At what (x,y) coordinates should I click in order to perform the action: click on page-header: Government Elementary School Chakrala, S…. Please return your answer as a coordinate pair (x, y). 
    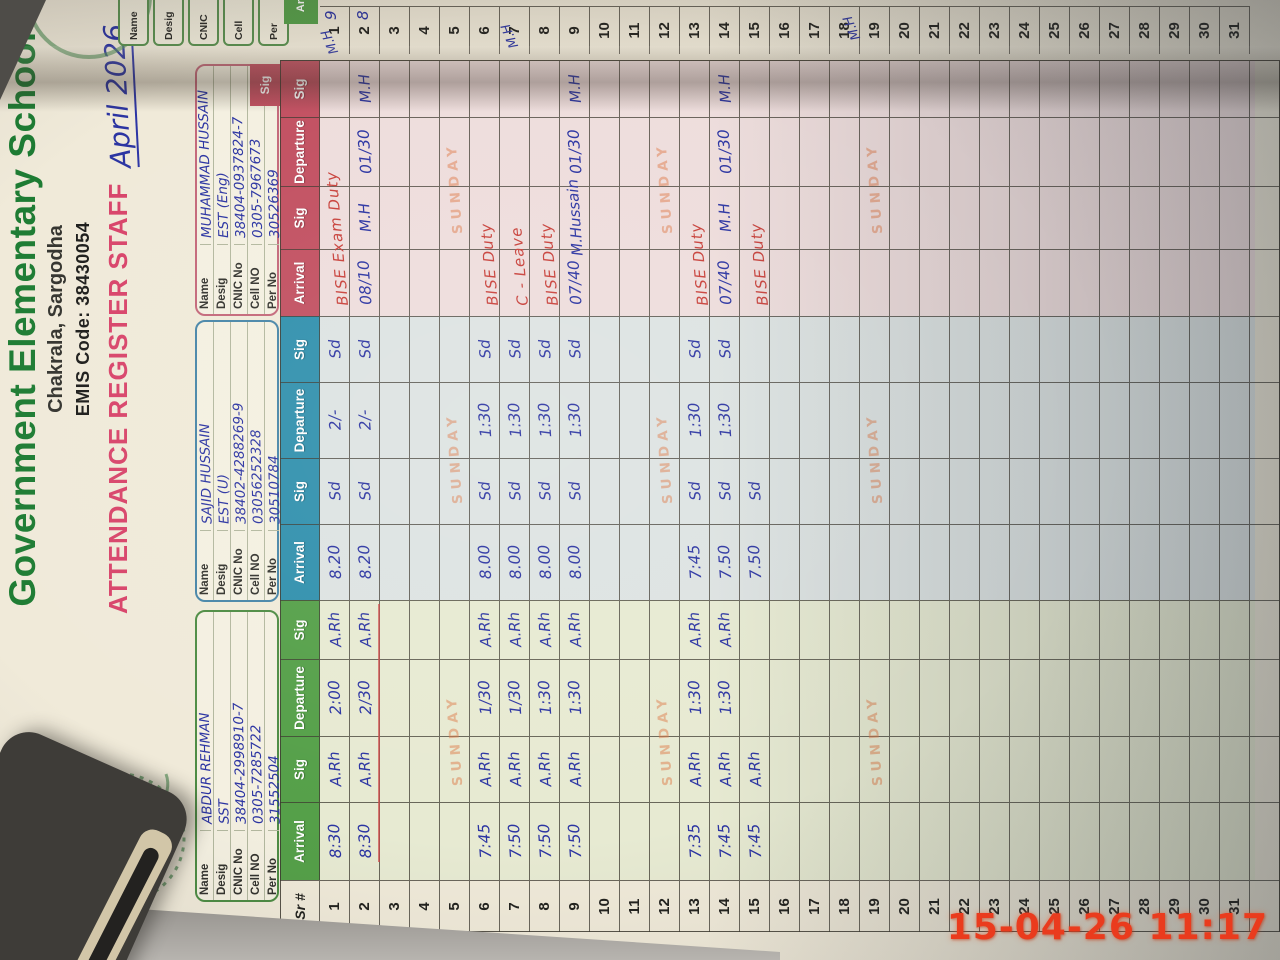
    Looking at the image, I should click on (71, 322).